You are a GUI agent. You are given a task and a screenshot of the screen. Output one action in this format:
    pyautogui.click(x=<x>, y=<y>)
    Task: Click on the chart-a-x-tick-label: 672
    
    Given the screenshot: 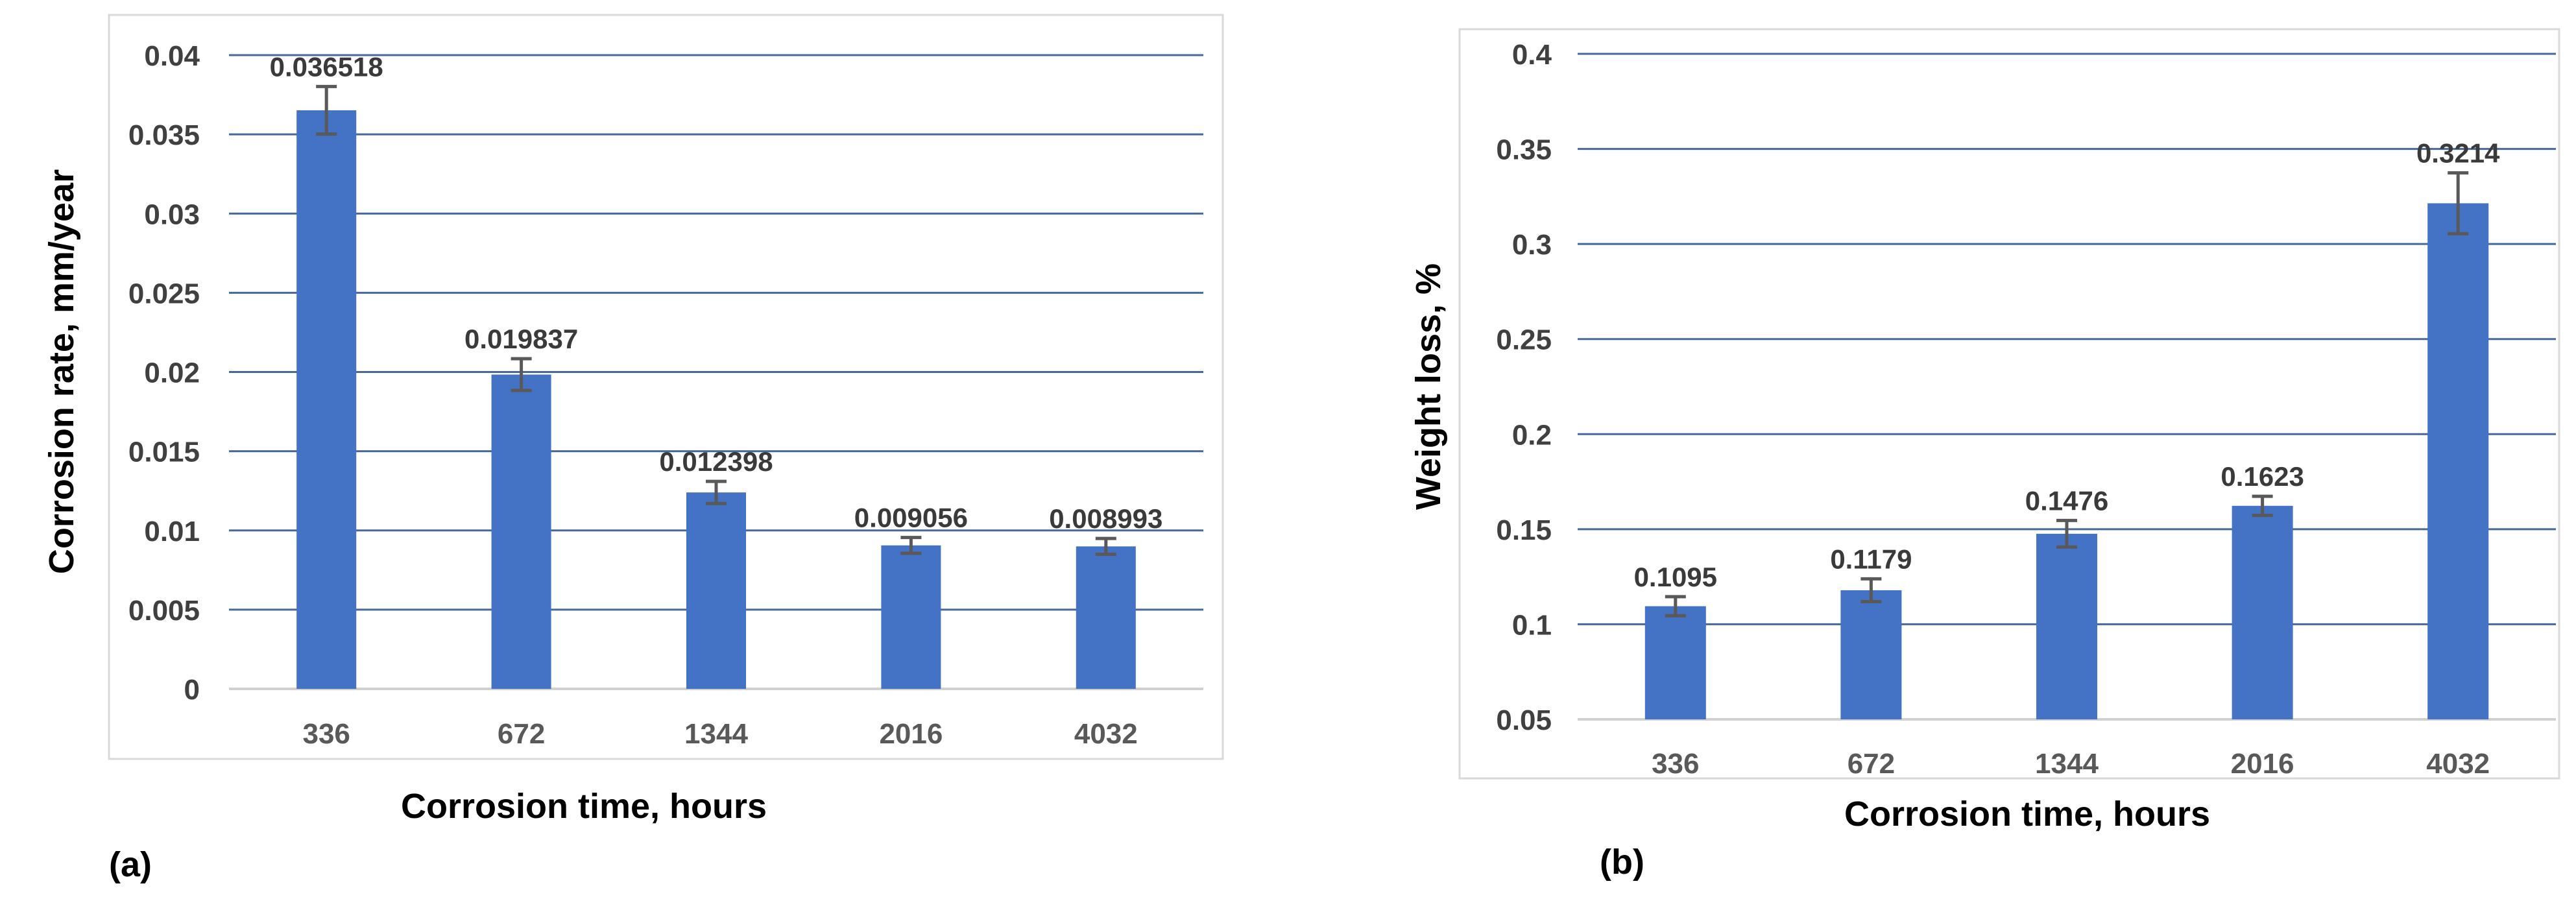 What is the action you would take?
    pyautogui.click(x=521, y=734)
    